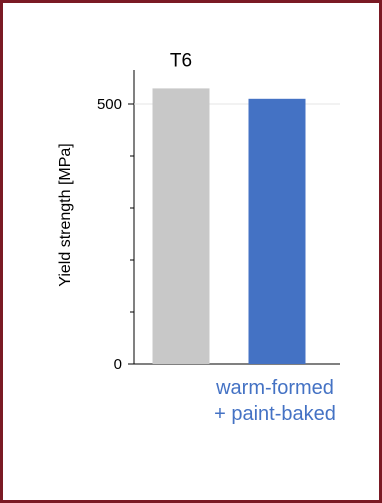 The height and width of the screenshot is (503, 382). Describe the element at coordinates (118, 364) in the screenshot. I see `y-tick-label: 0` at that location.